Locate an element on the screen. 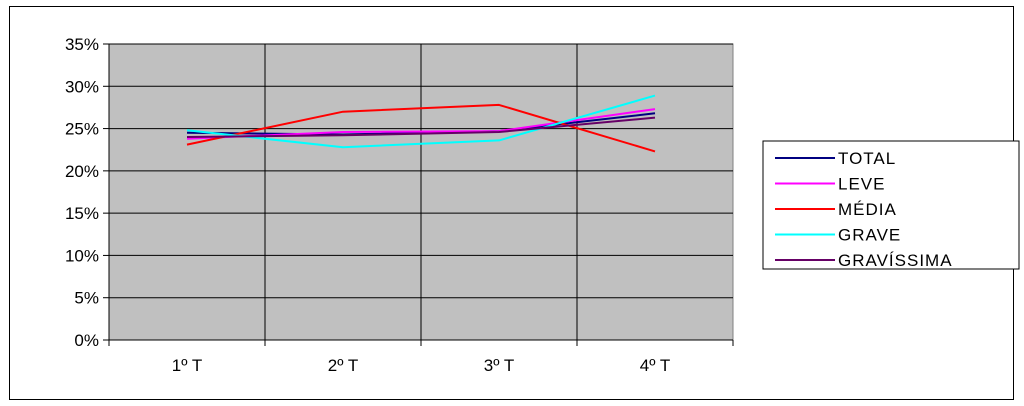 This screenshot has width=1024, height=406. legend-label: MÉDIA is located at coordinates (867, 209).